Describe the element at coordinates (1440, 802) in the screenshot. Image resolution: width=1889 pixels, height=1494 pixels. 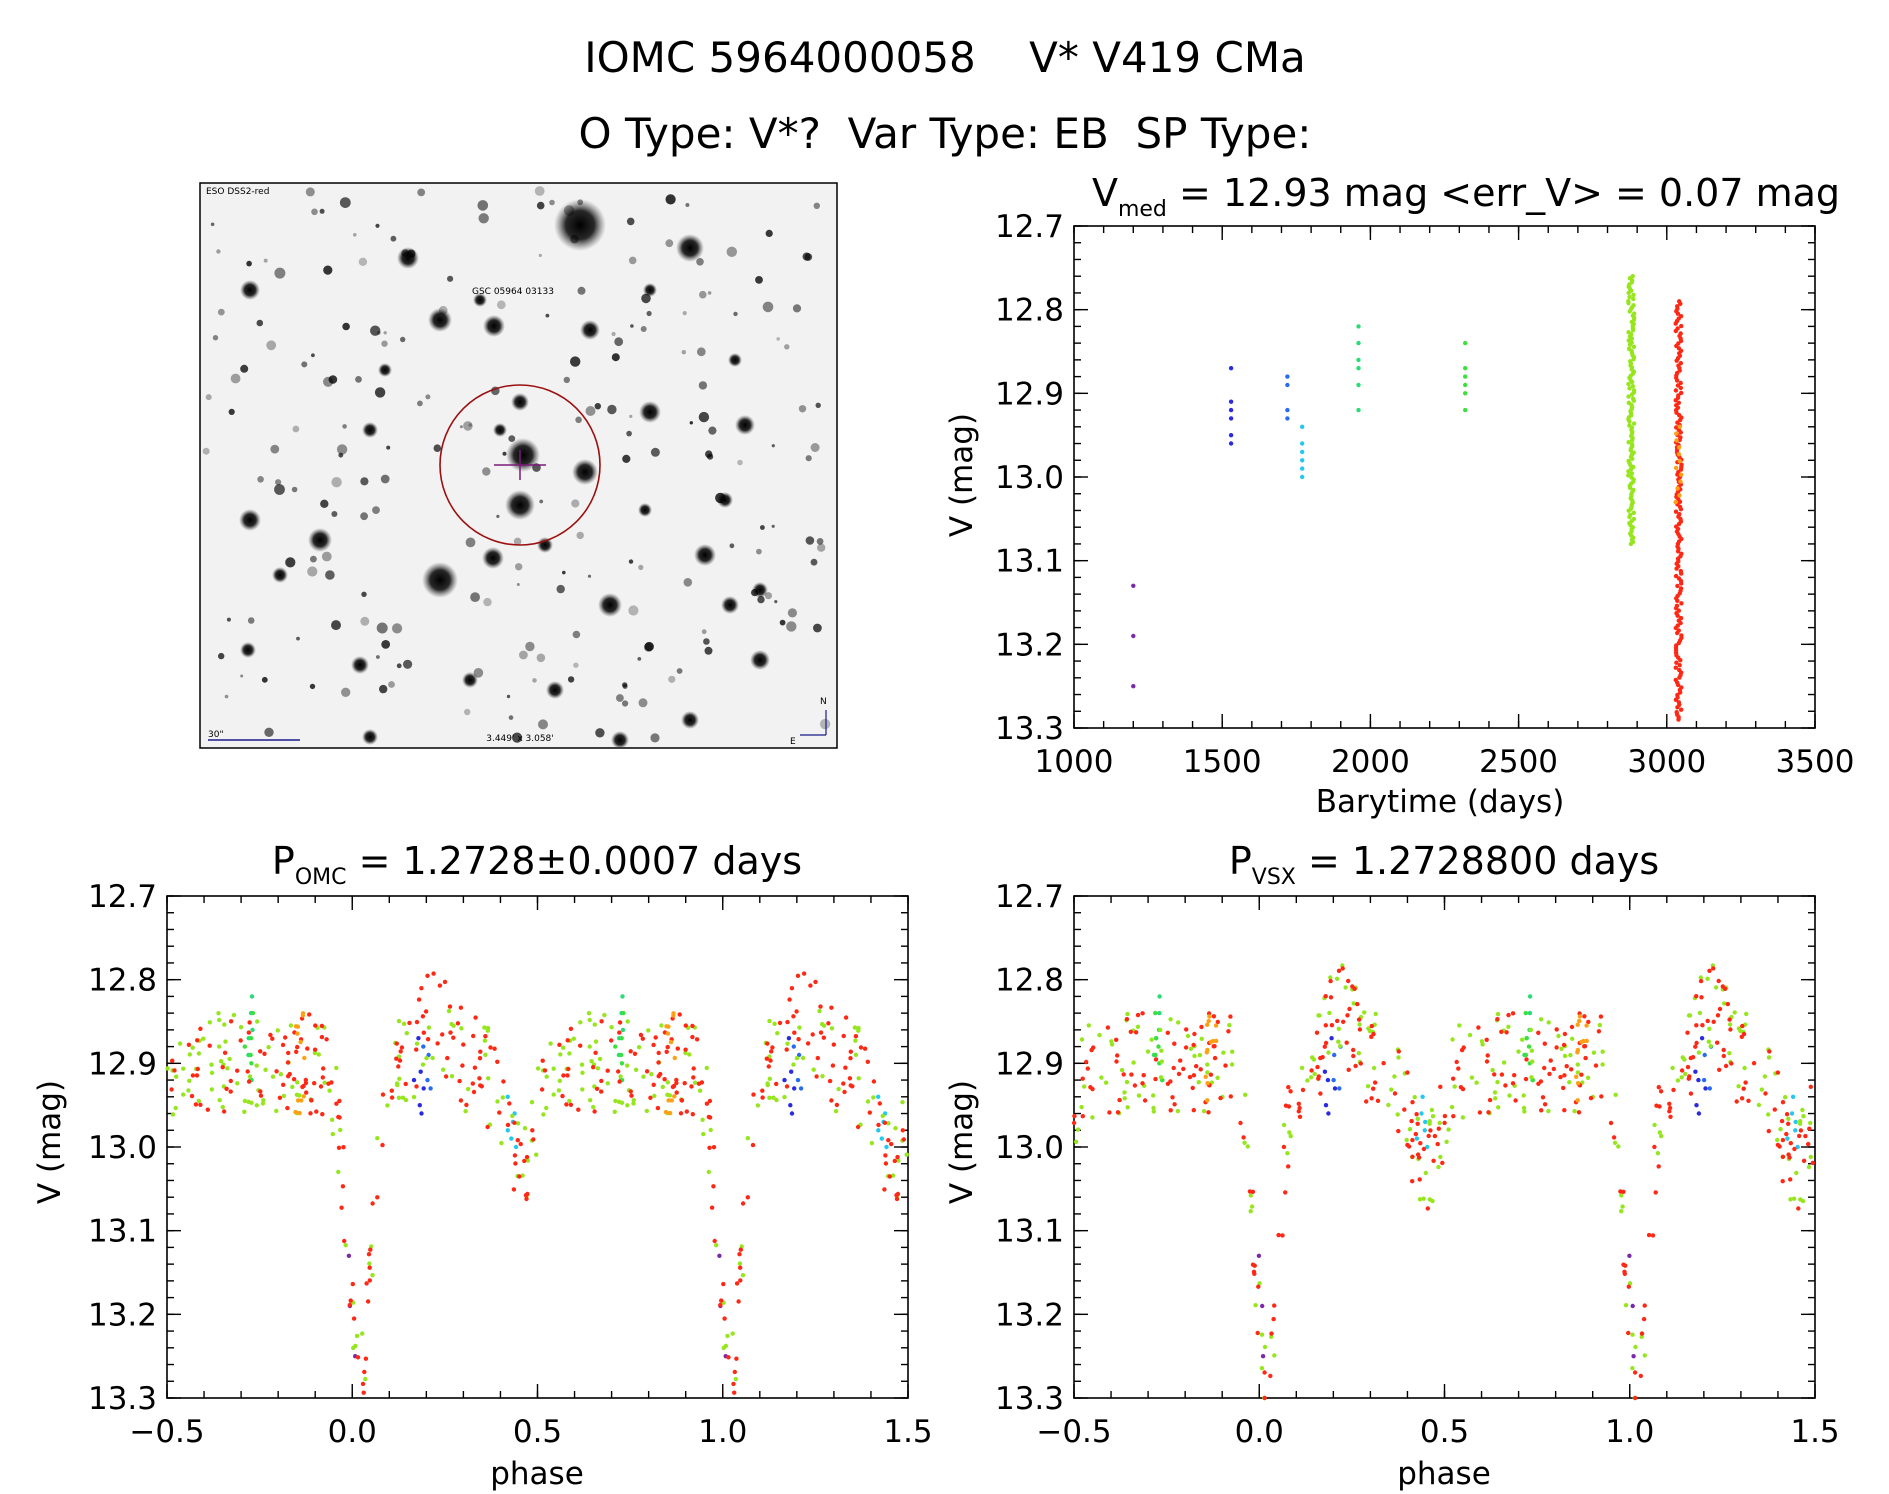
I see `lightcurve-xlabel: Barytime (days)` at that location.